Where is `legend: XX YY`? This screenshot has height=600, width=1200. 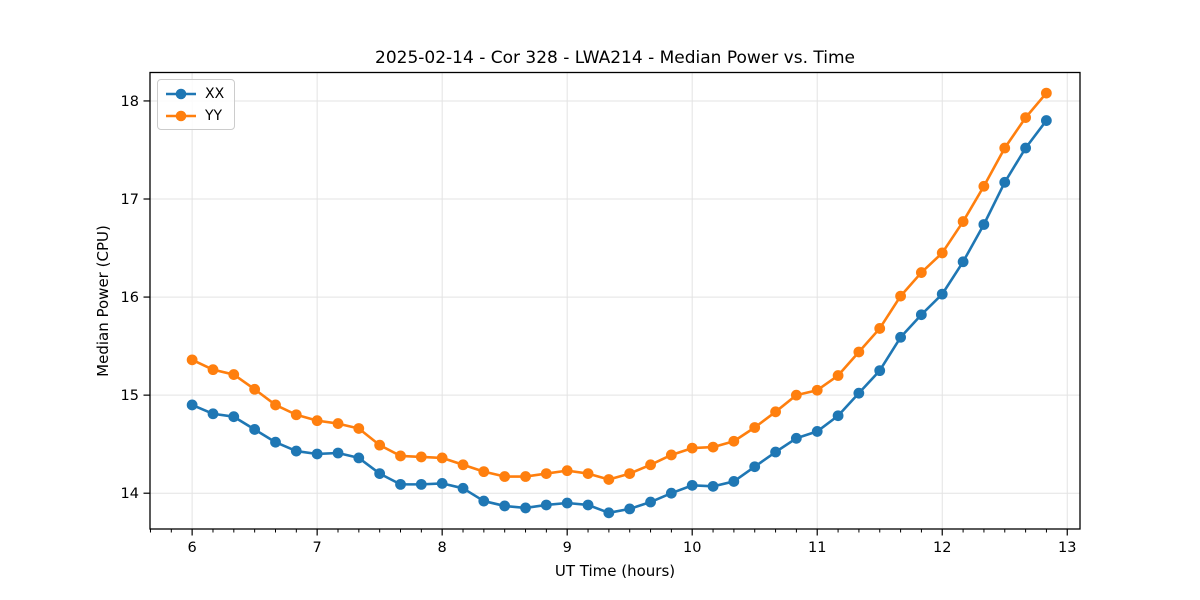
legend: XX YY is located at coordinates (196, 104).